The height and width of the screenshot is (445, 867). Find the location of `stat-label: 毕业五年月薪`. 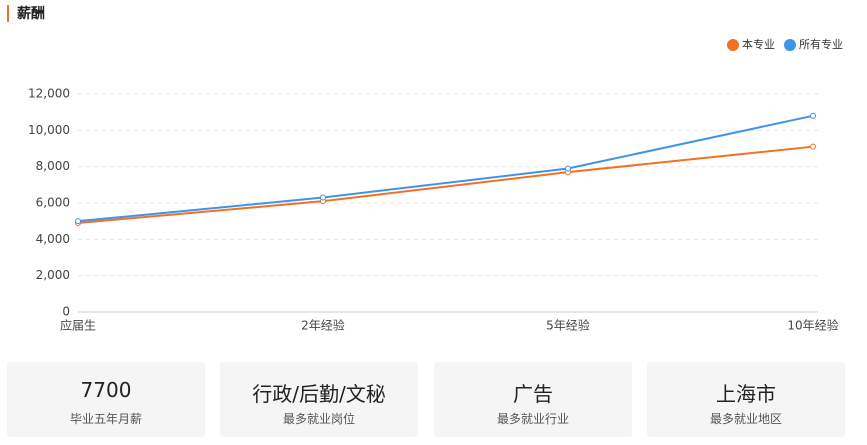

stat-label: 毕业五年月薪 is located at coordinates (105, 419).